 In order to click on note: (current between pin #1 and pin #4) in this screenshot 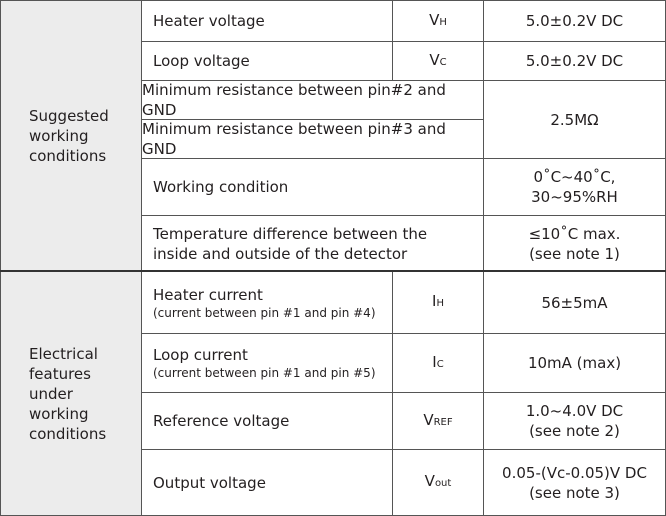, I will do `click(264, 312)`.